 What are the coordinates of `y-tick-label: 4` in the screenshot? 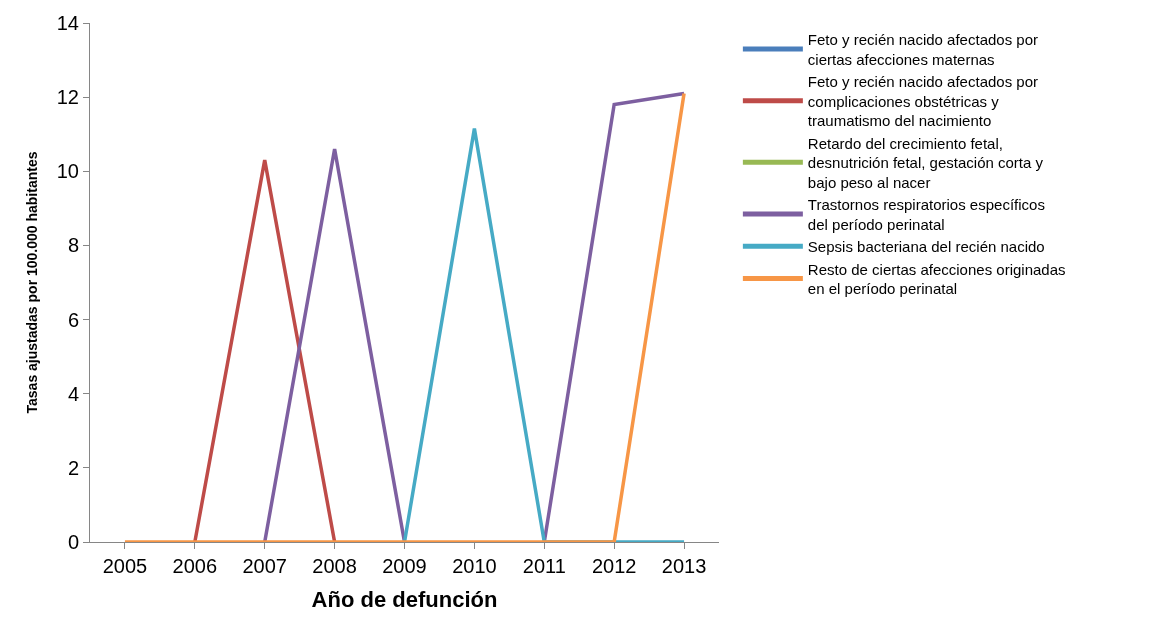 It's located at (73, 393).